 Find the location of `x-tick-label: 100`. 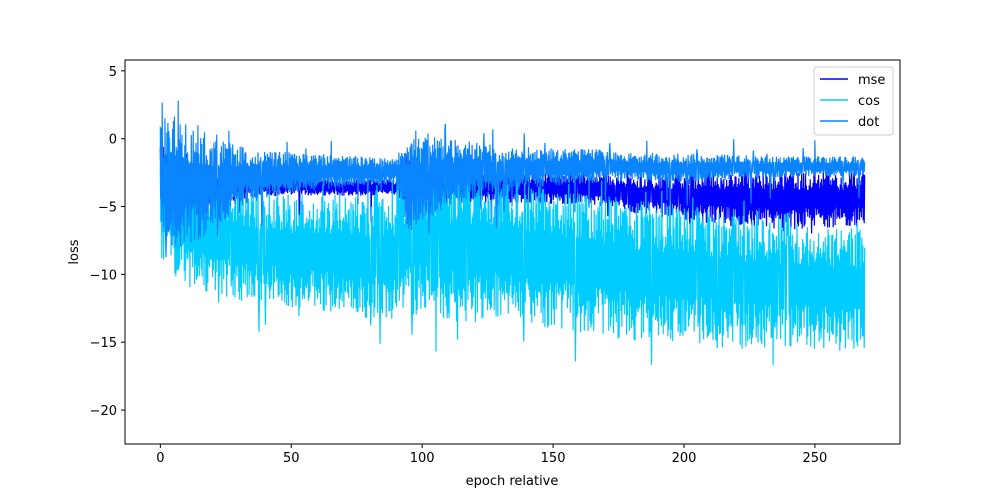

x-tick-label: 100 is located at coordinates (422, 458).